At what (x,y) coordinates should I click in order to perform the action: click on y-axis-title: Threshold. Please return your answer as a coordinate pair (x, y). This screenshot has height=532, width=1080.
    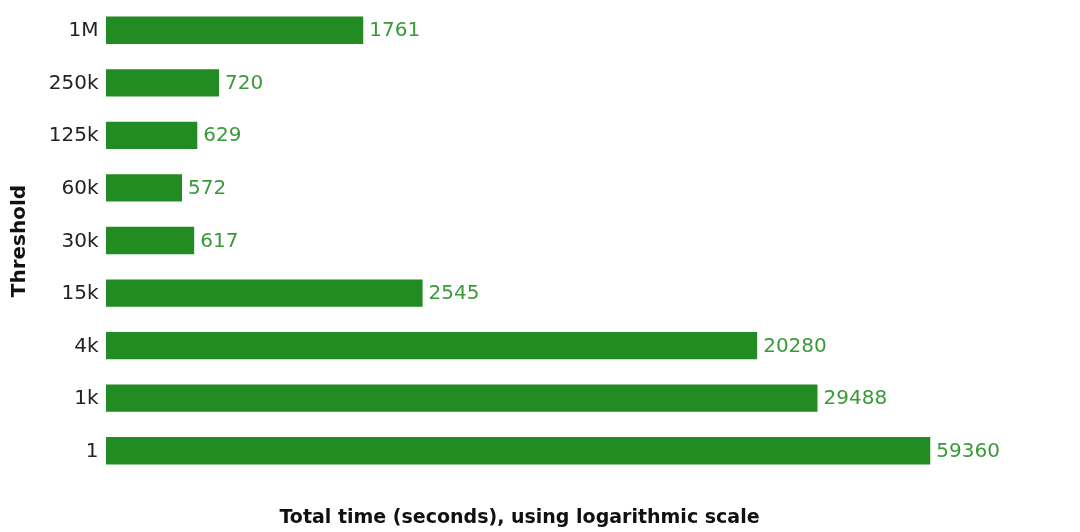
    Looking at the image, I should click on (17, 241).